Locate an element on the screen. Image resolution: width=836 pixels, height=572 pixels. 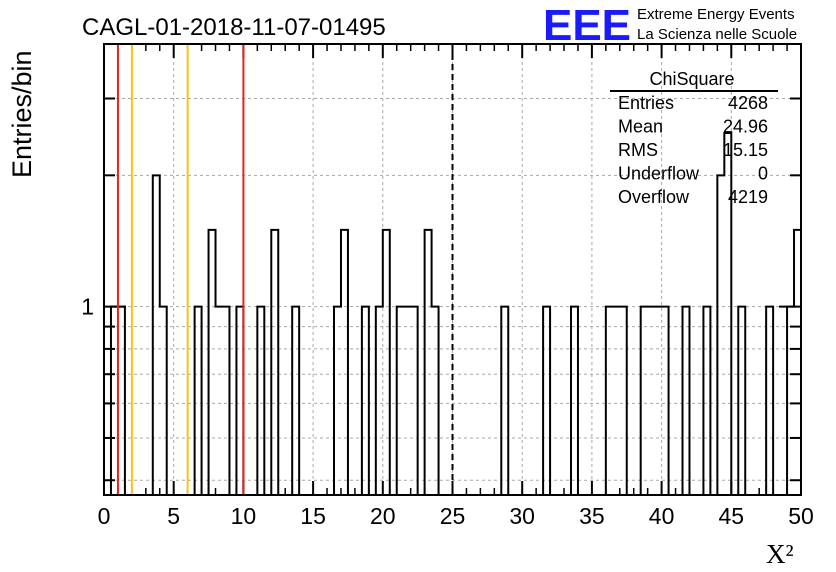
x-tick-label: 40 is located at coordinates (662, 516).